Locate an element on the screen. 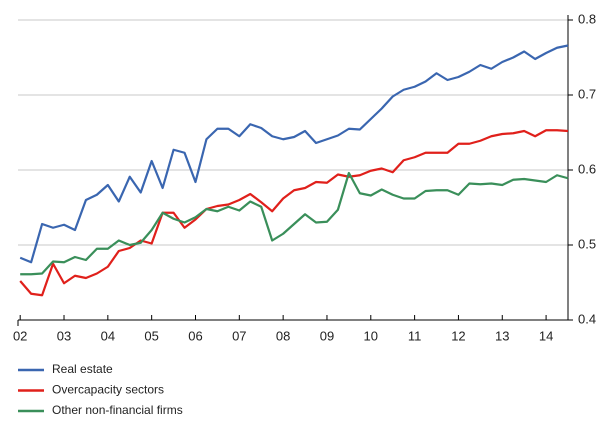 The height and width of the screenshot is (421, 601). legend-label: Other non-financial firms is located at coordinates (117, 409).